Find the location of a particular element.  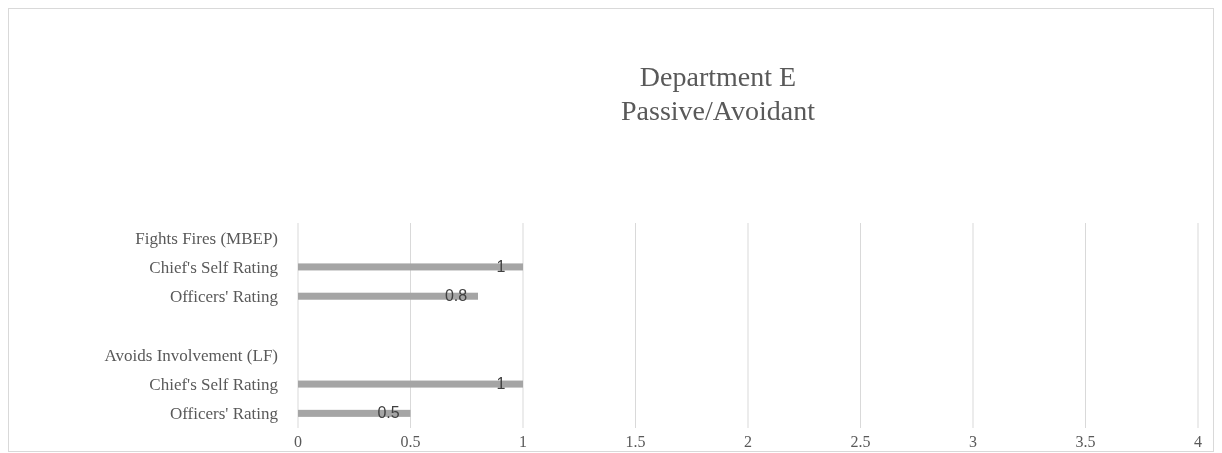

chart-title: Department E Passive/Avoidant is located at coordinates (718, 93).